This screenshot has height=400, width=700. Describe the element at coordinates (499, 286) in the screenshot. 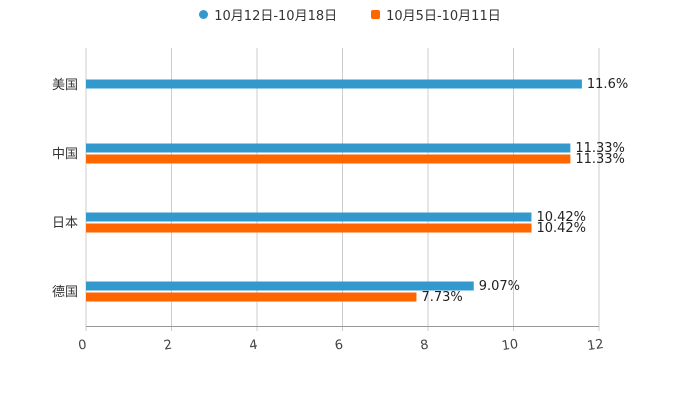

I see `data-label: 9.07%` at that location.